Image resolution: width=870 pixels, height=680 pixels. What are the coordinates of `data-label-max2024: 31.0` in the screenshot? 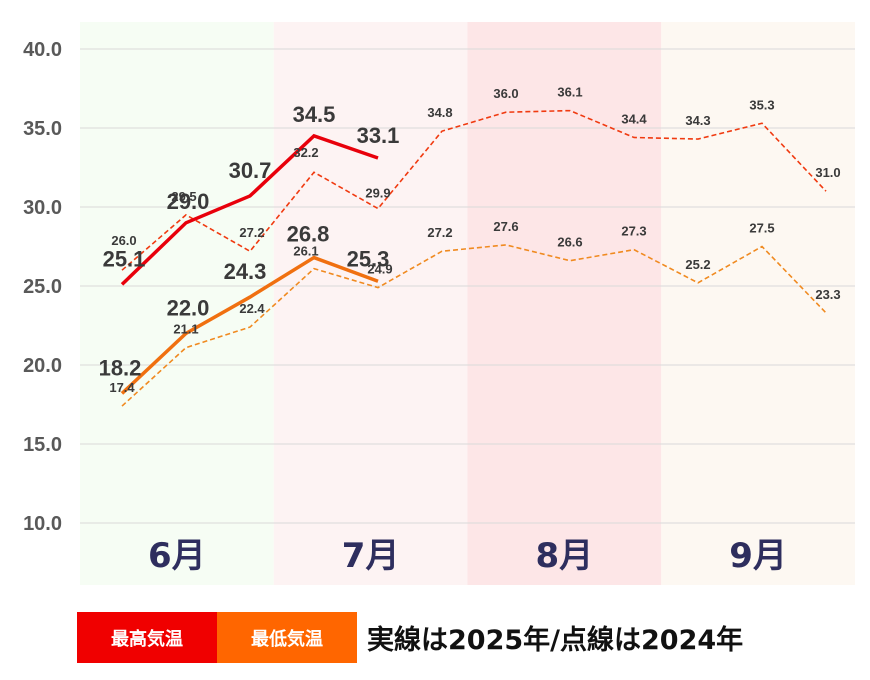 It's located at (827, 172).